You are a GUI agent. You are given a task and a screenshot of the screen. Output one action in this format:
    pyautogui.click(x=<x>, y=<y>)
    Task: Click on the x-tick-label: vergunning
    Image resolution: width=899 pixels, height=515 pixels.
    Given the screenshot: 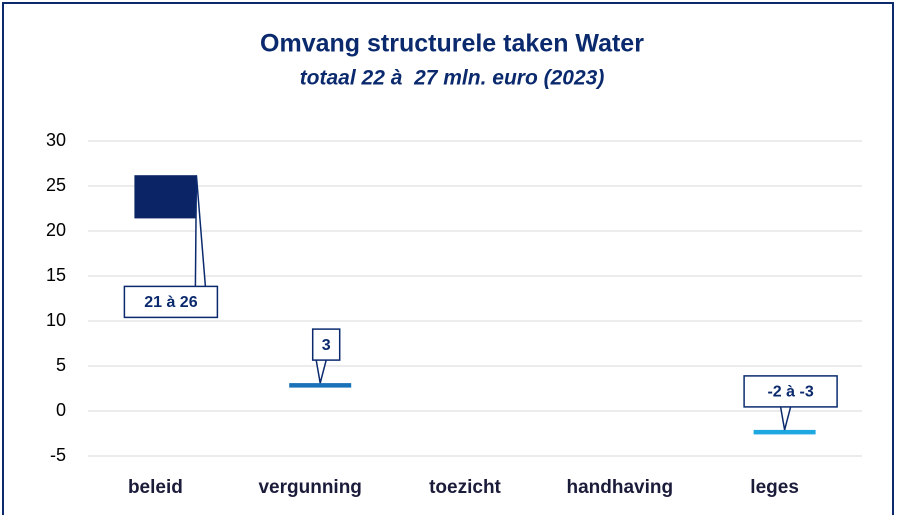 What is the action you would take?
    pyautogui.click(x=309, y=487)
    